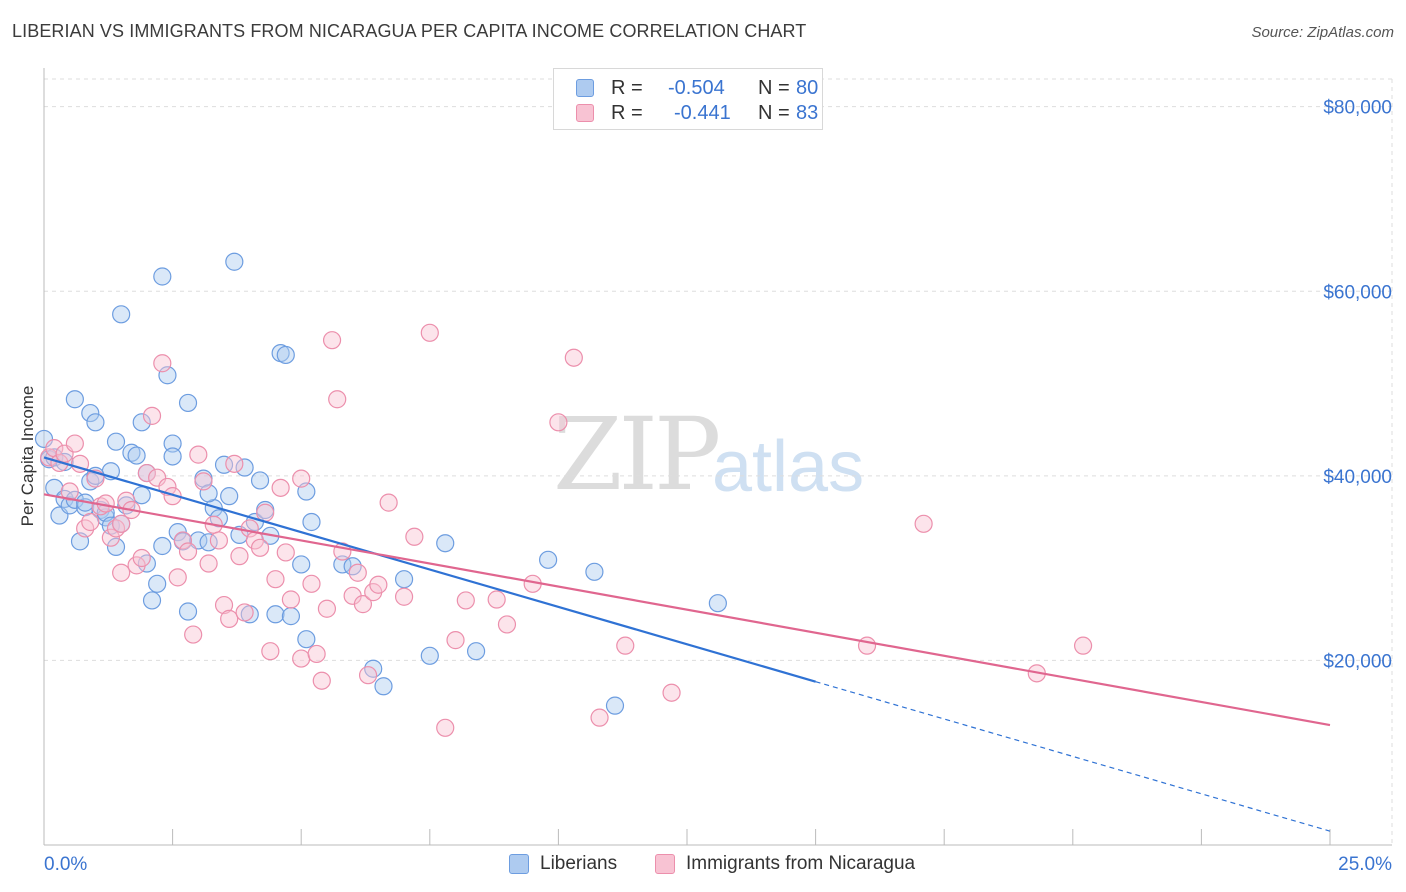 The width and height of the screenshot is (1406, 892). Describe the element at coordinates (1365, 864) in the screenshot. I see `x-tick-label-max: 25.0%` at that location.